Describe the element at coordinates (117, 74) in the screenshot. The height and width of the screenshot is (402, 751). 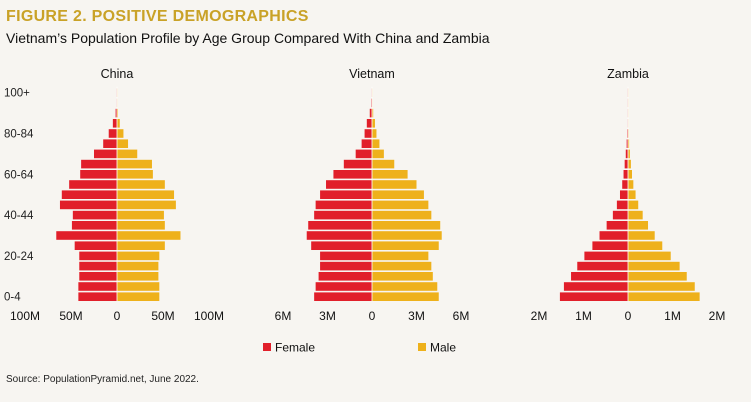
I see `panel-title: China` at that location.